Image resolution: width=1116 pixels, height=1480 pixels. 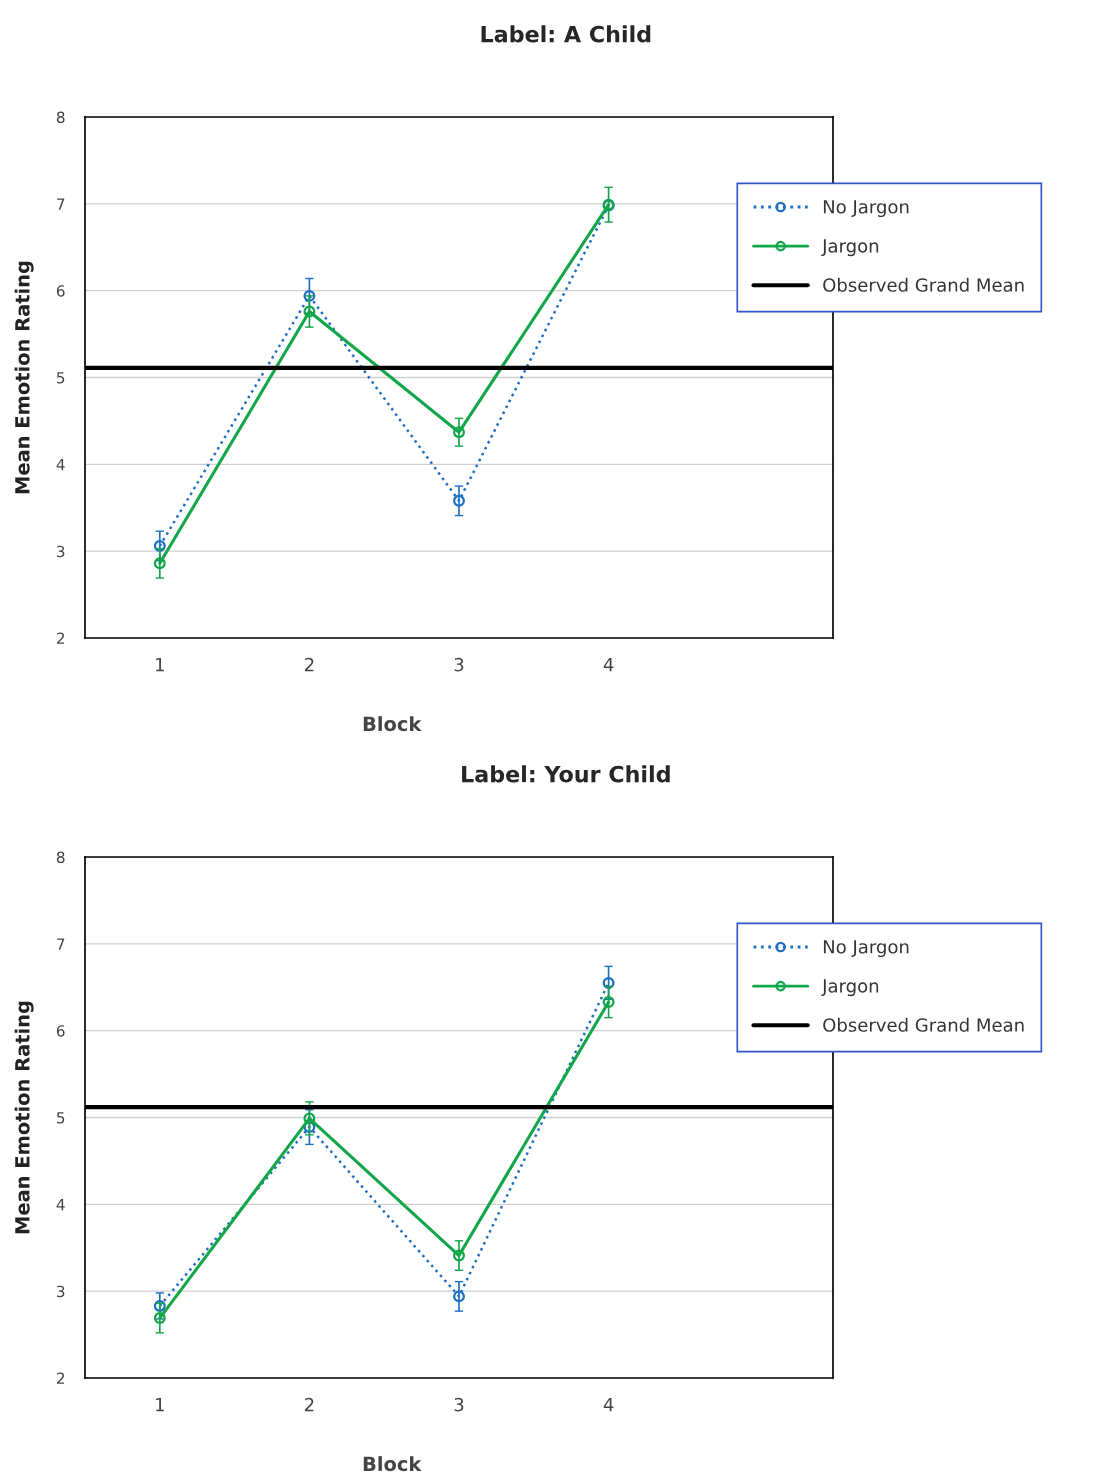 I want to click on chart-title: Label: A Child, so click(x=566, y=34).